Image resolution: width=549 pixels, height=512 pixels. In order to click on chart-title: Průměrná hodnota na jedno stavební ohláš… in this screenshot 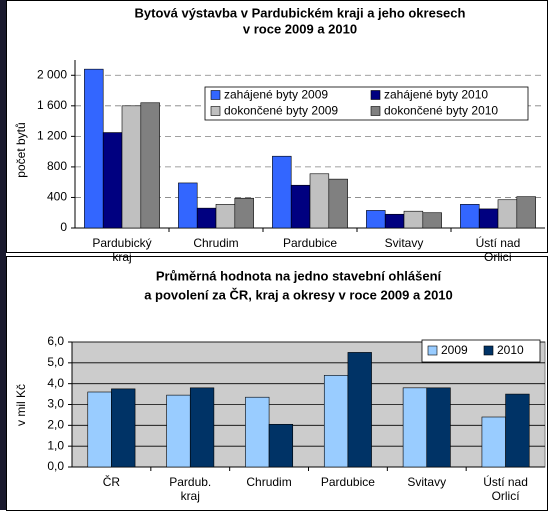, I will do `click(299, 275)`.